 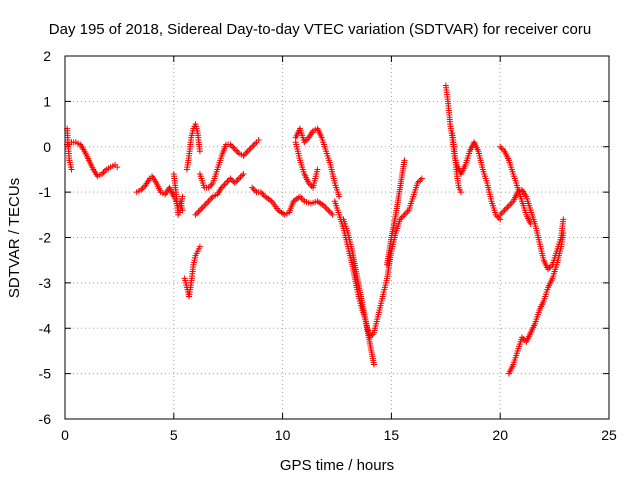 I want to click on y-tick-label: -1, so click(x=45, y=192).